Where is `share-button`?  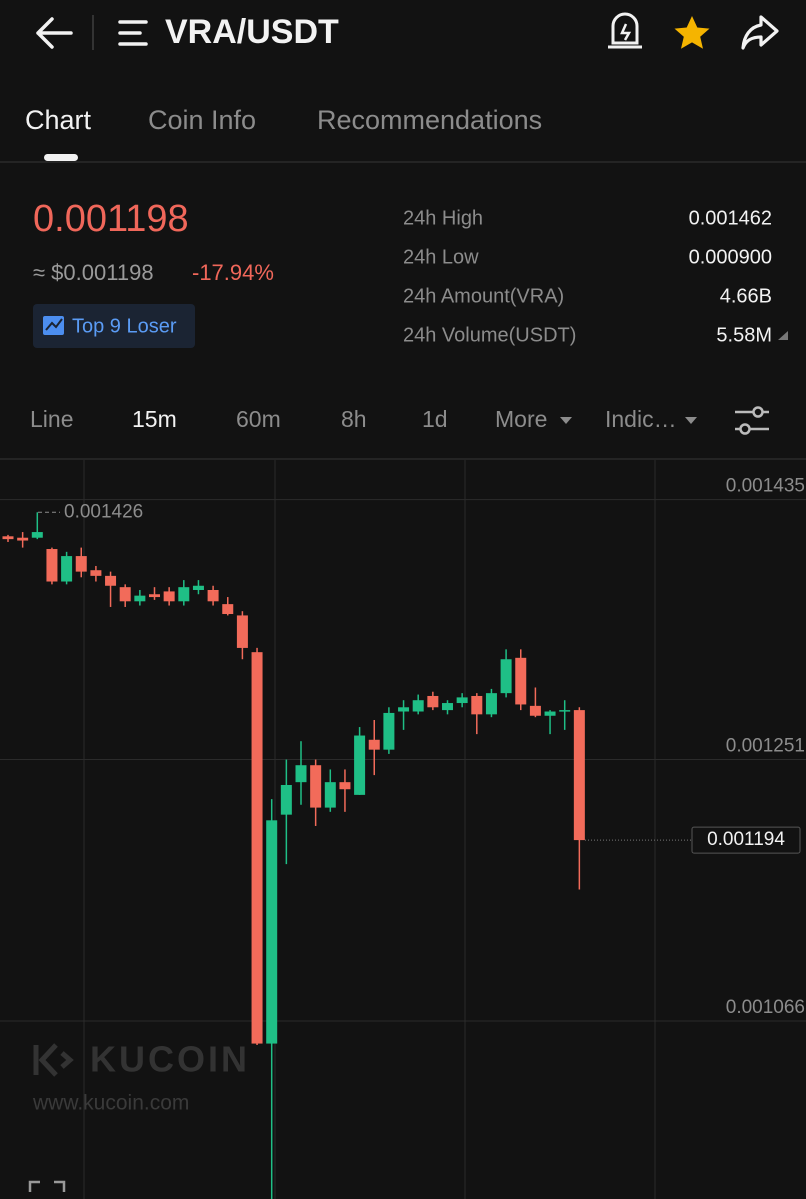 share-button is located at coordinates (760, 32).